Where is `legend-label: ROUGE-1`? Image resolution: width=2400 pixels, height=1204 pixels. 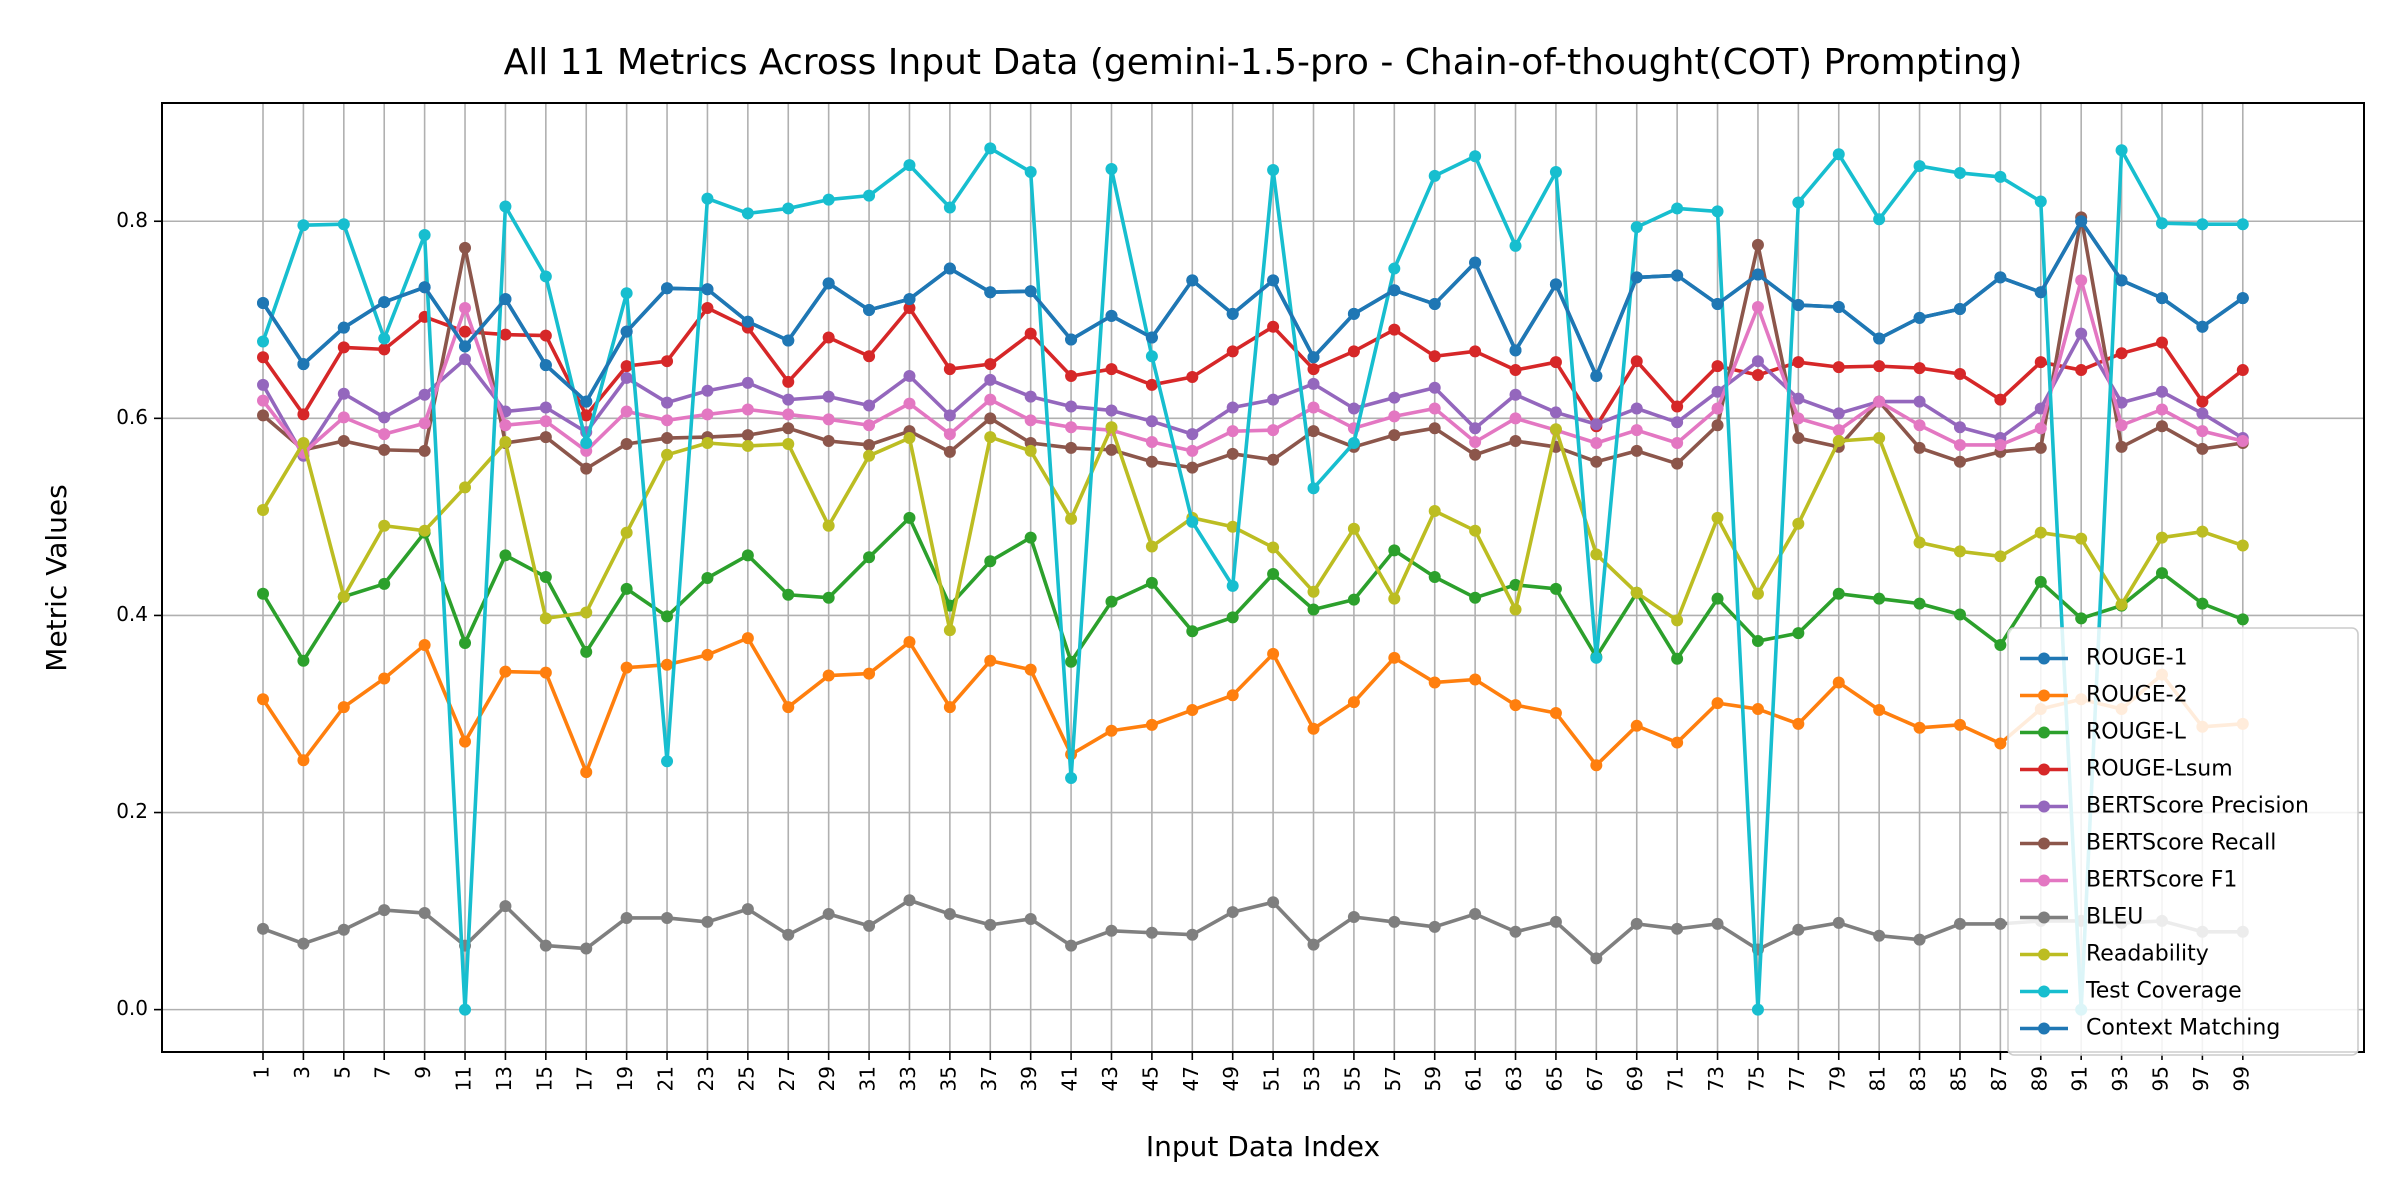 legend-label: ROUGE-1 is located at coordinates (2137, 658).